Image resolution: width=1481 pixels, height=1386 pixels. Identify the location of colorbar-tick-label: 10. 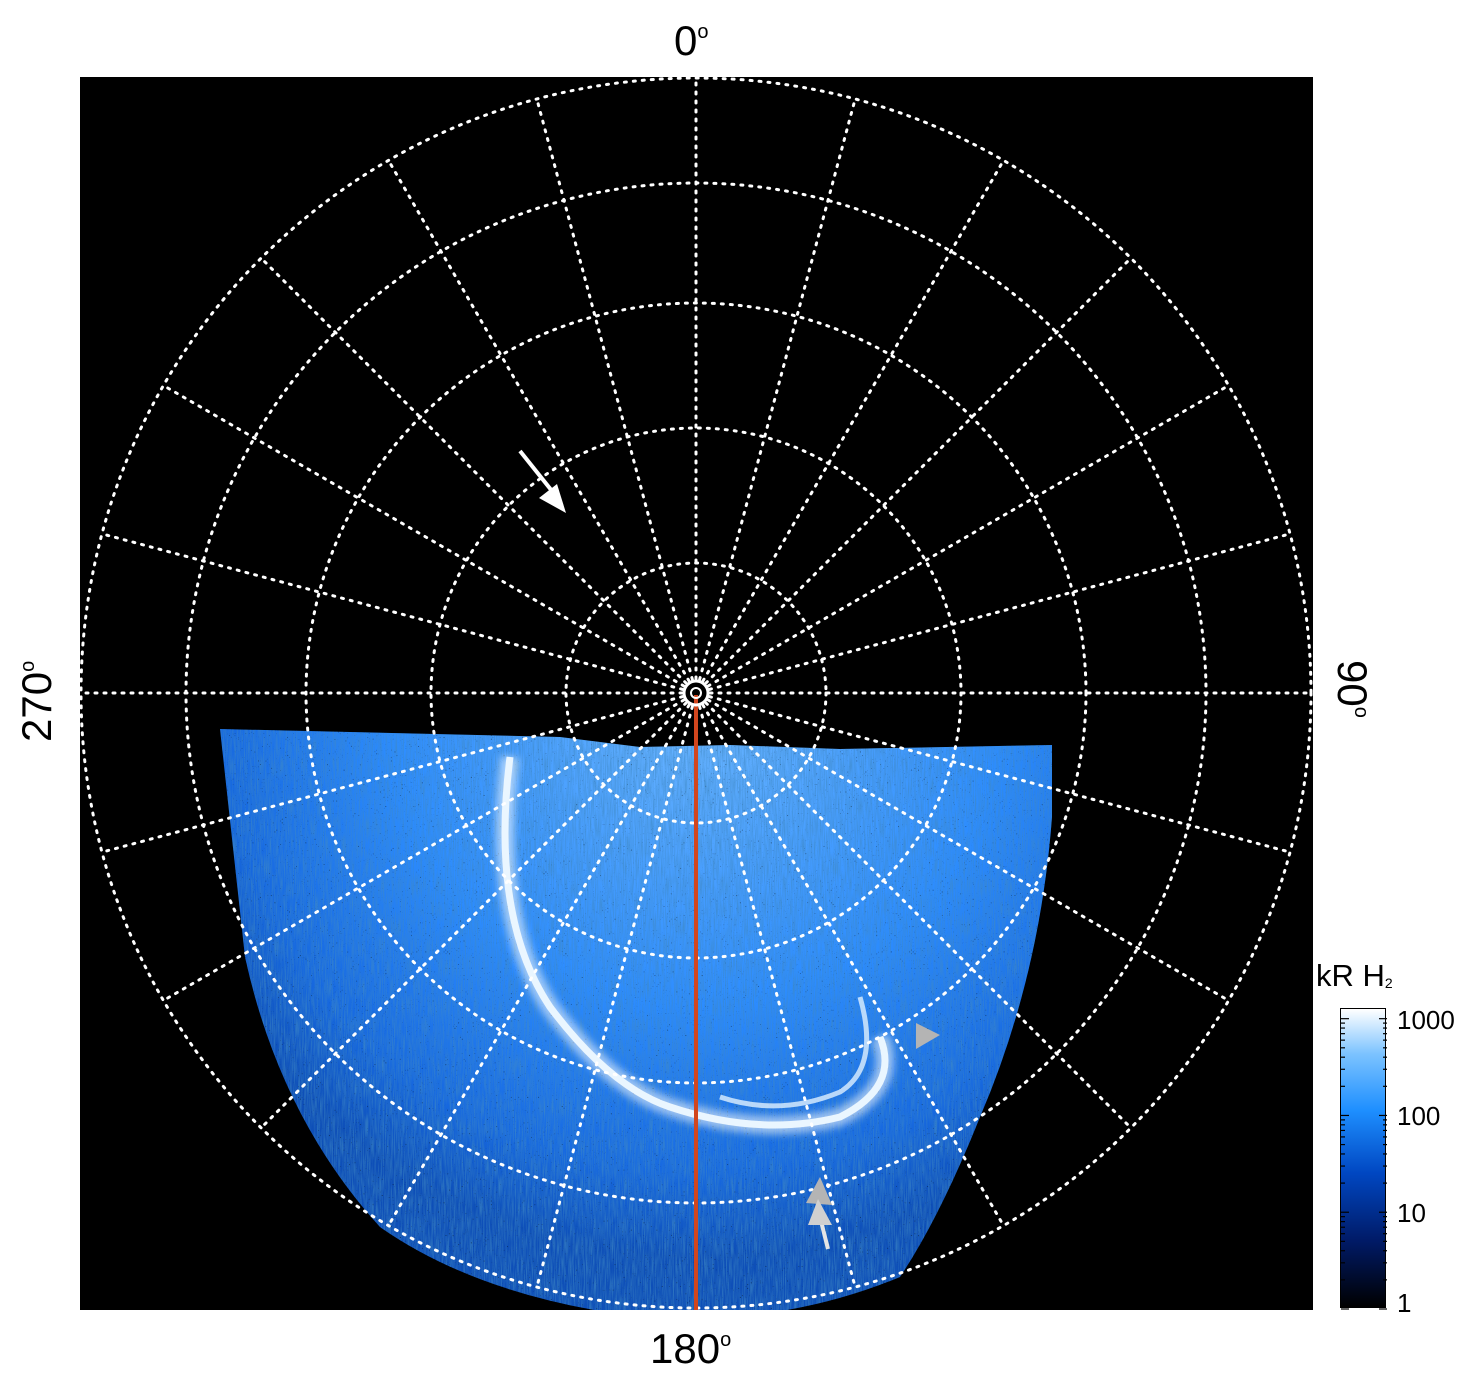
(1411, 1213).